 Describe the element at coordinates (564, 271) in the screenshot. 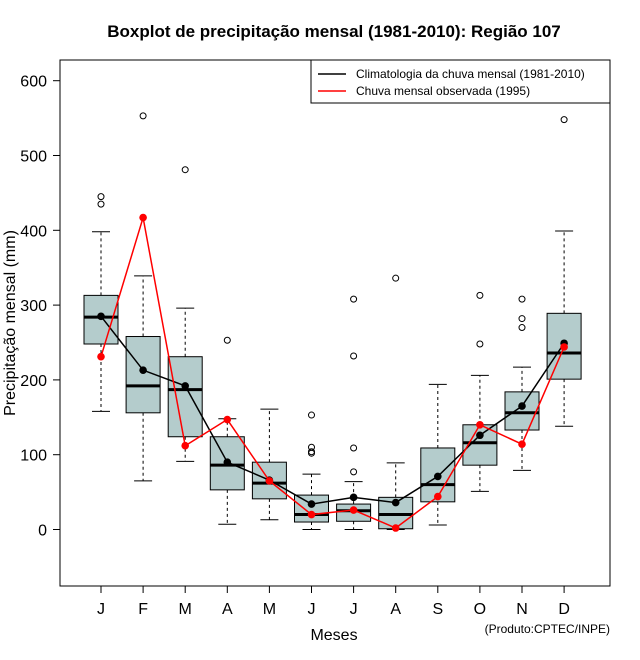

I see `box-D` at that location.